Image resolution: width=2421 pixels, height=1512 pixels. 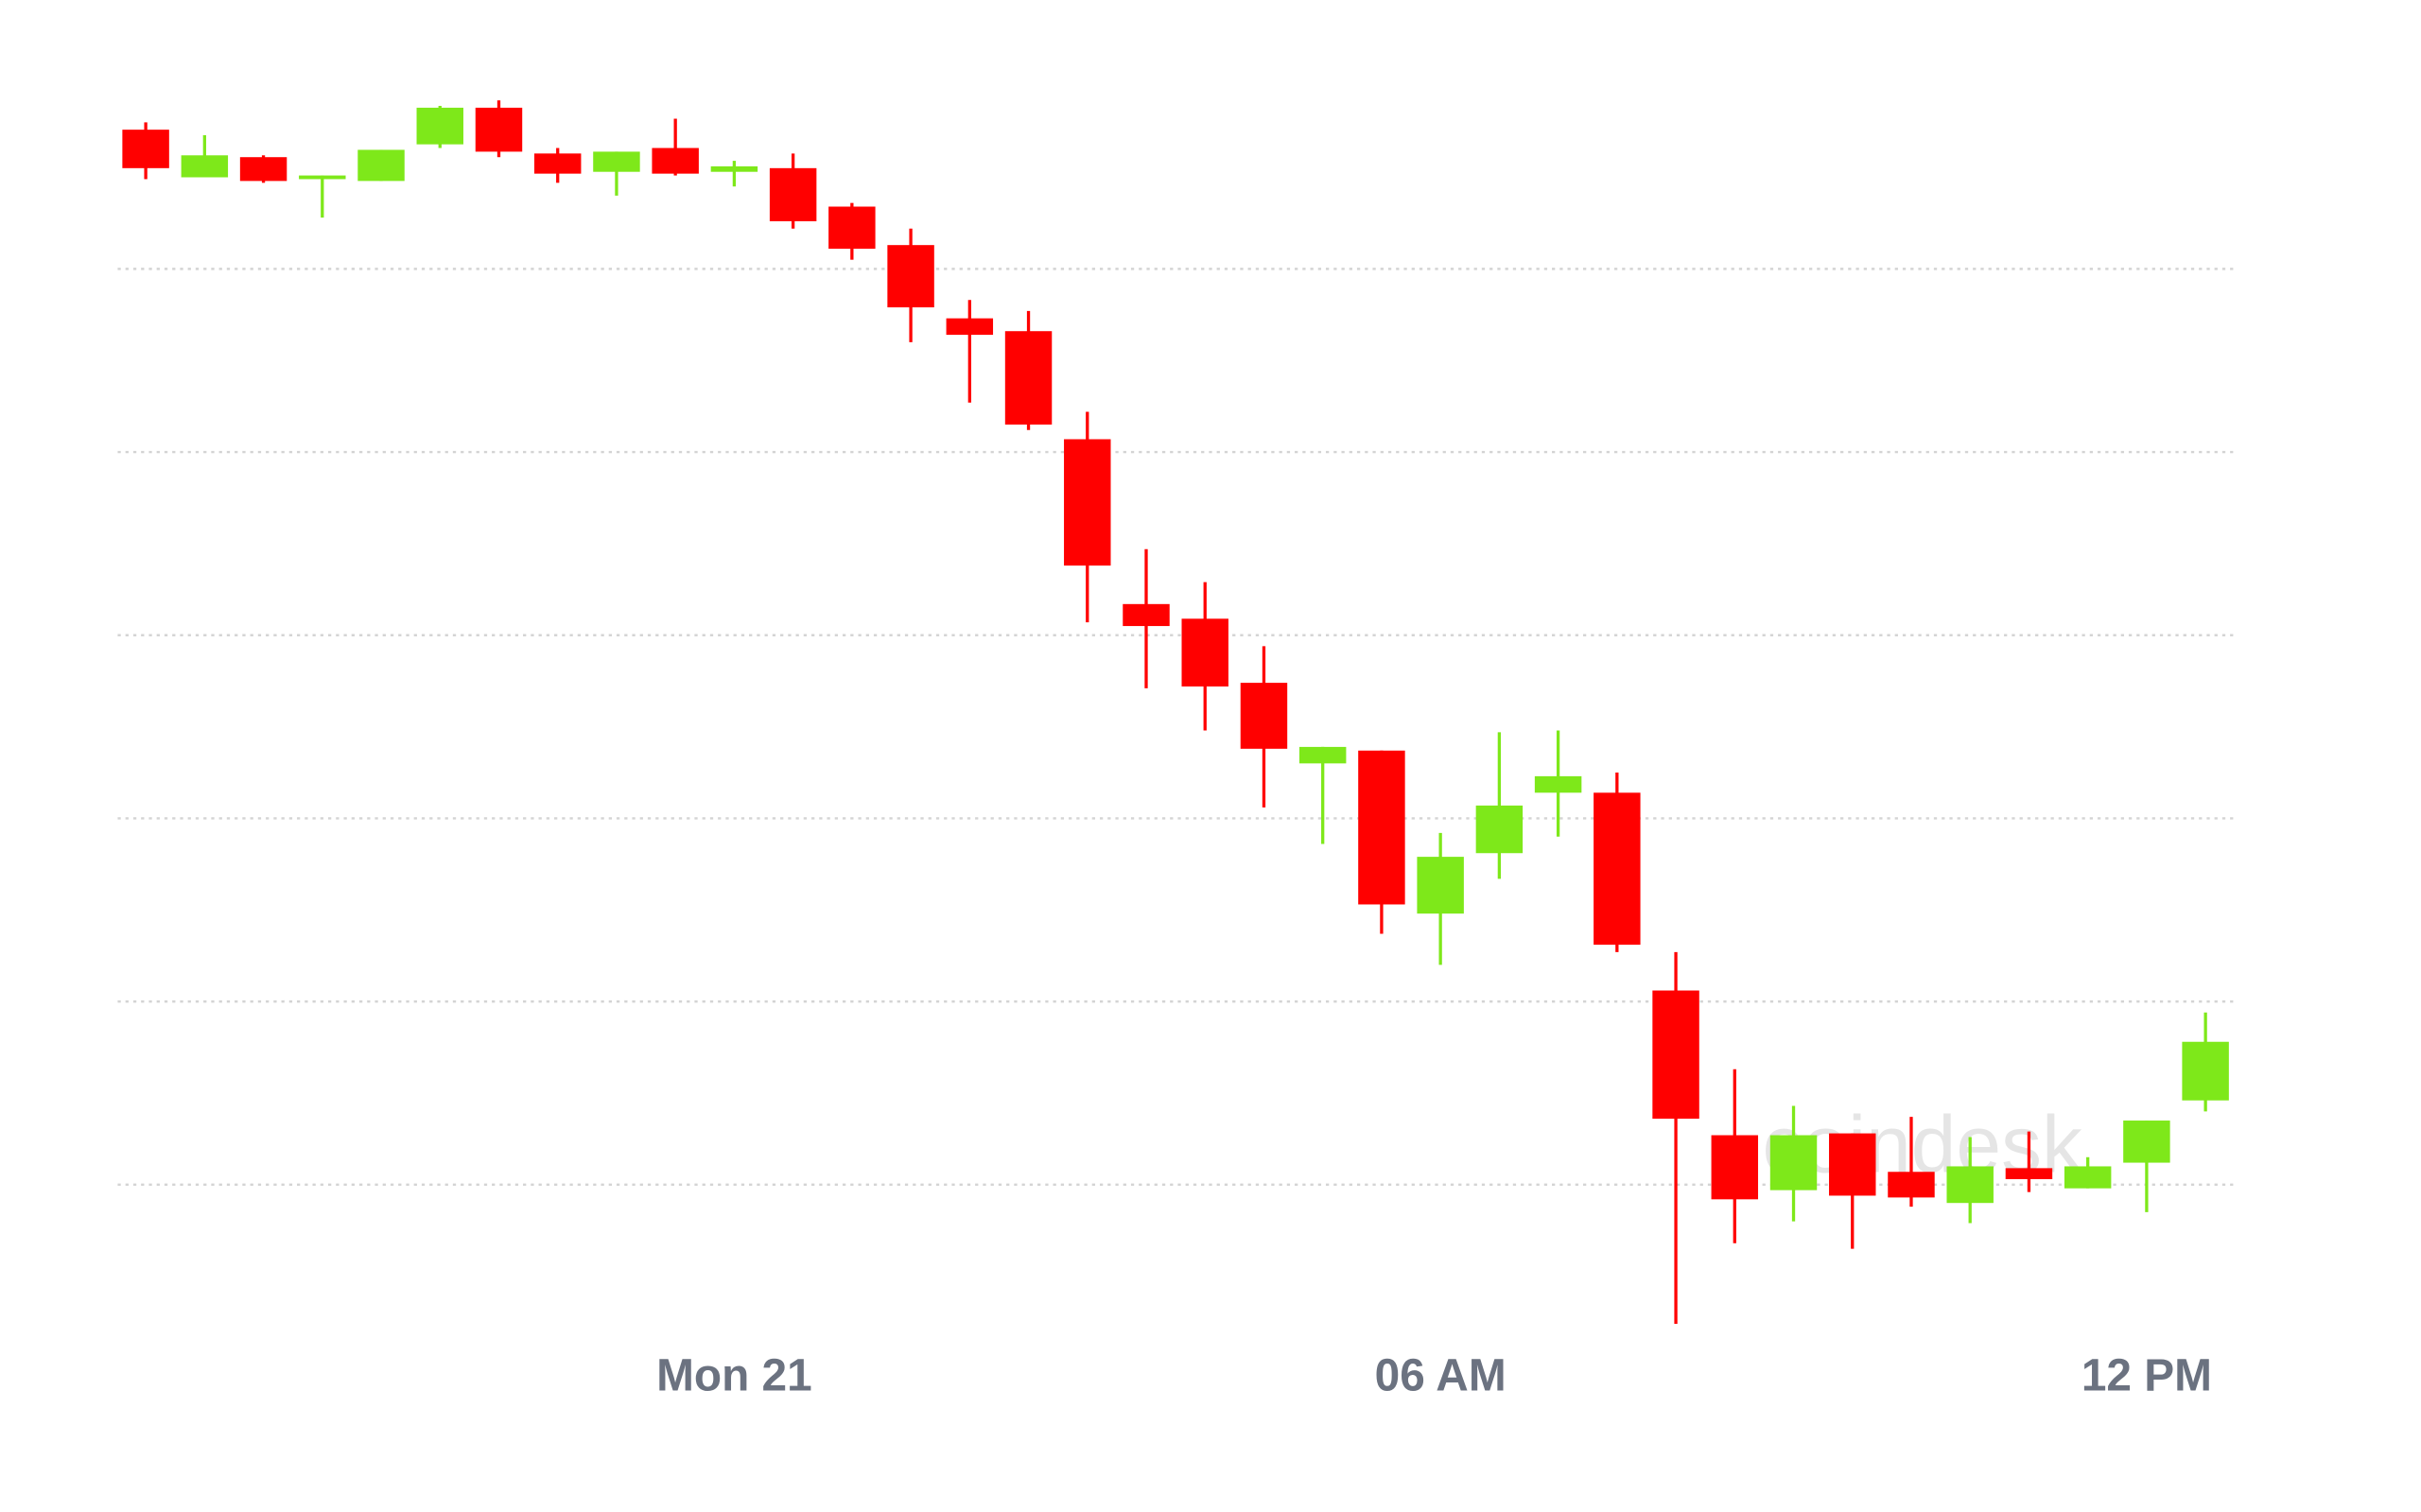 I want to click on x-tick-label: 06 AM, so click(x=1441, y=1375).